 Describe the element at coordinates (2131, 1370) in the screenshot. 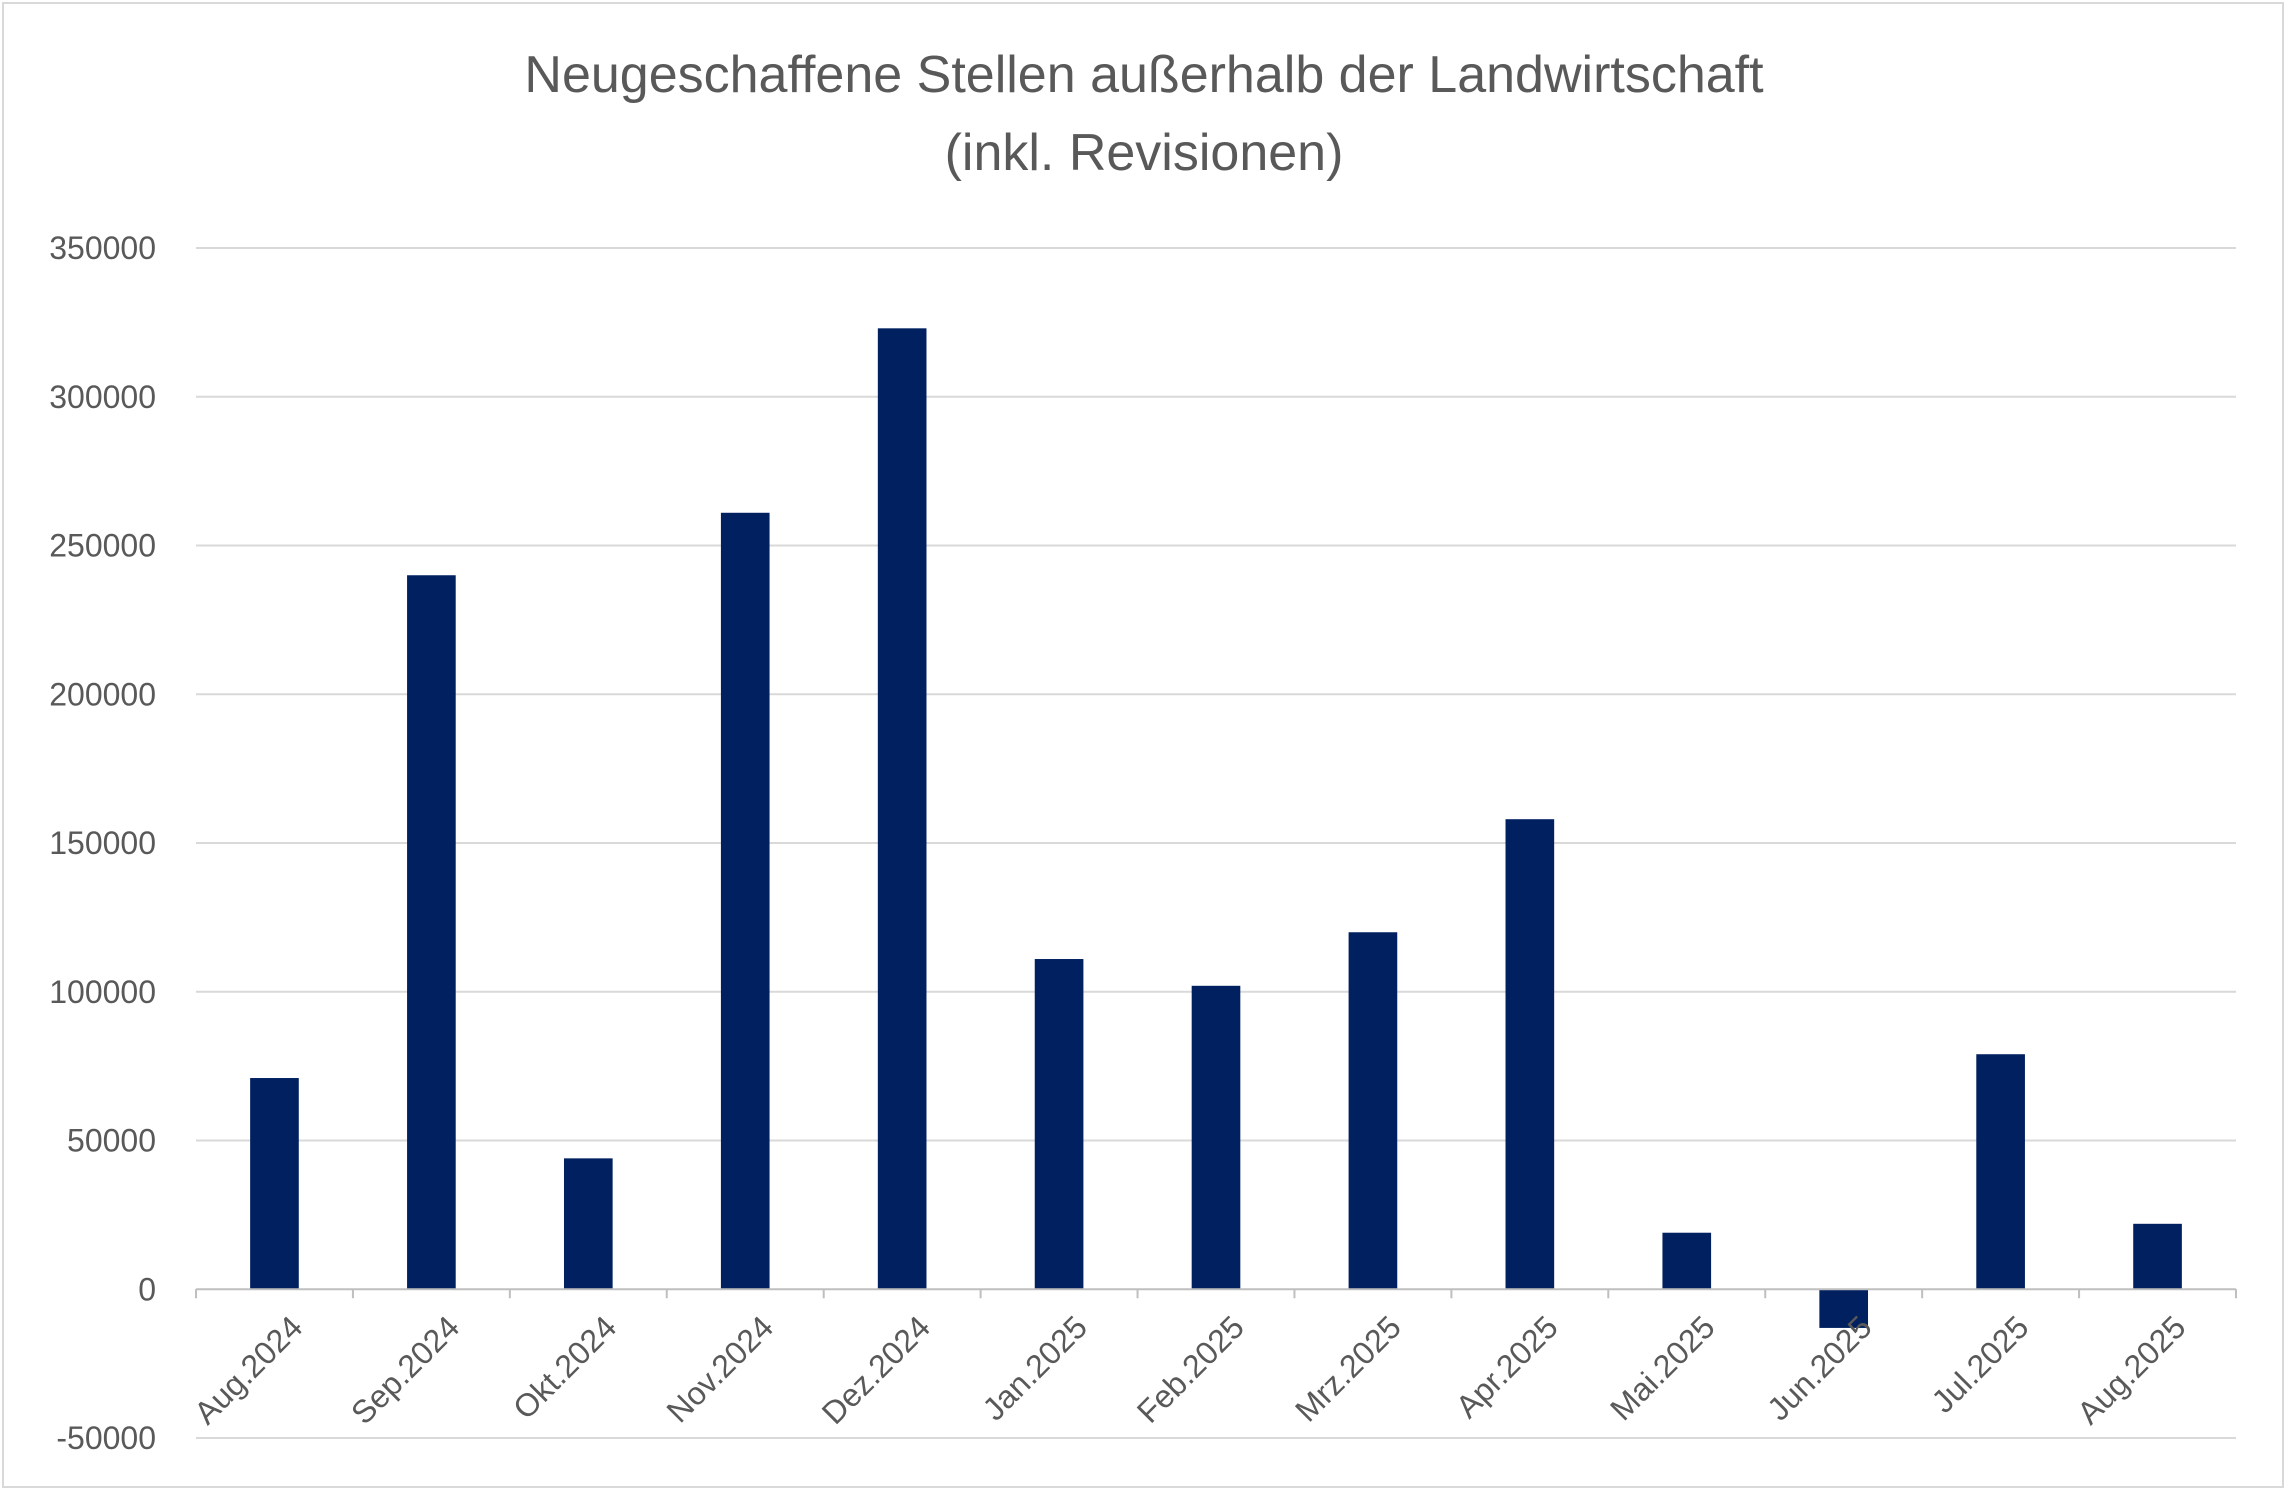

I see `x-tick-label: Aug.2025` at that location.